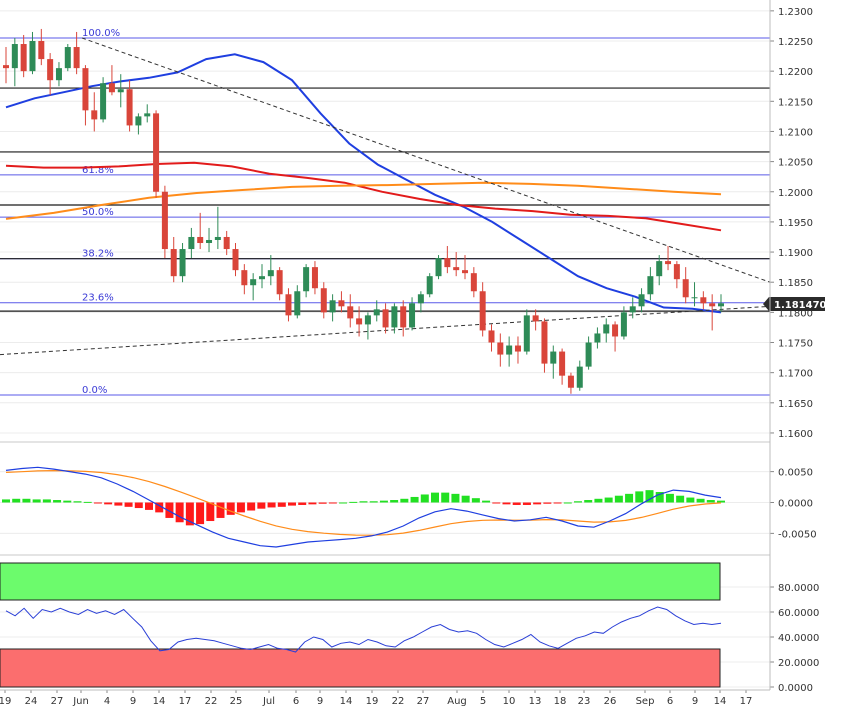 The width and height of the screenshot is (851, 717). What do you see at coordinates (670, 701) in the screenshot?
I see `time-tick-label: 6` at bounding box center [670, 701].